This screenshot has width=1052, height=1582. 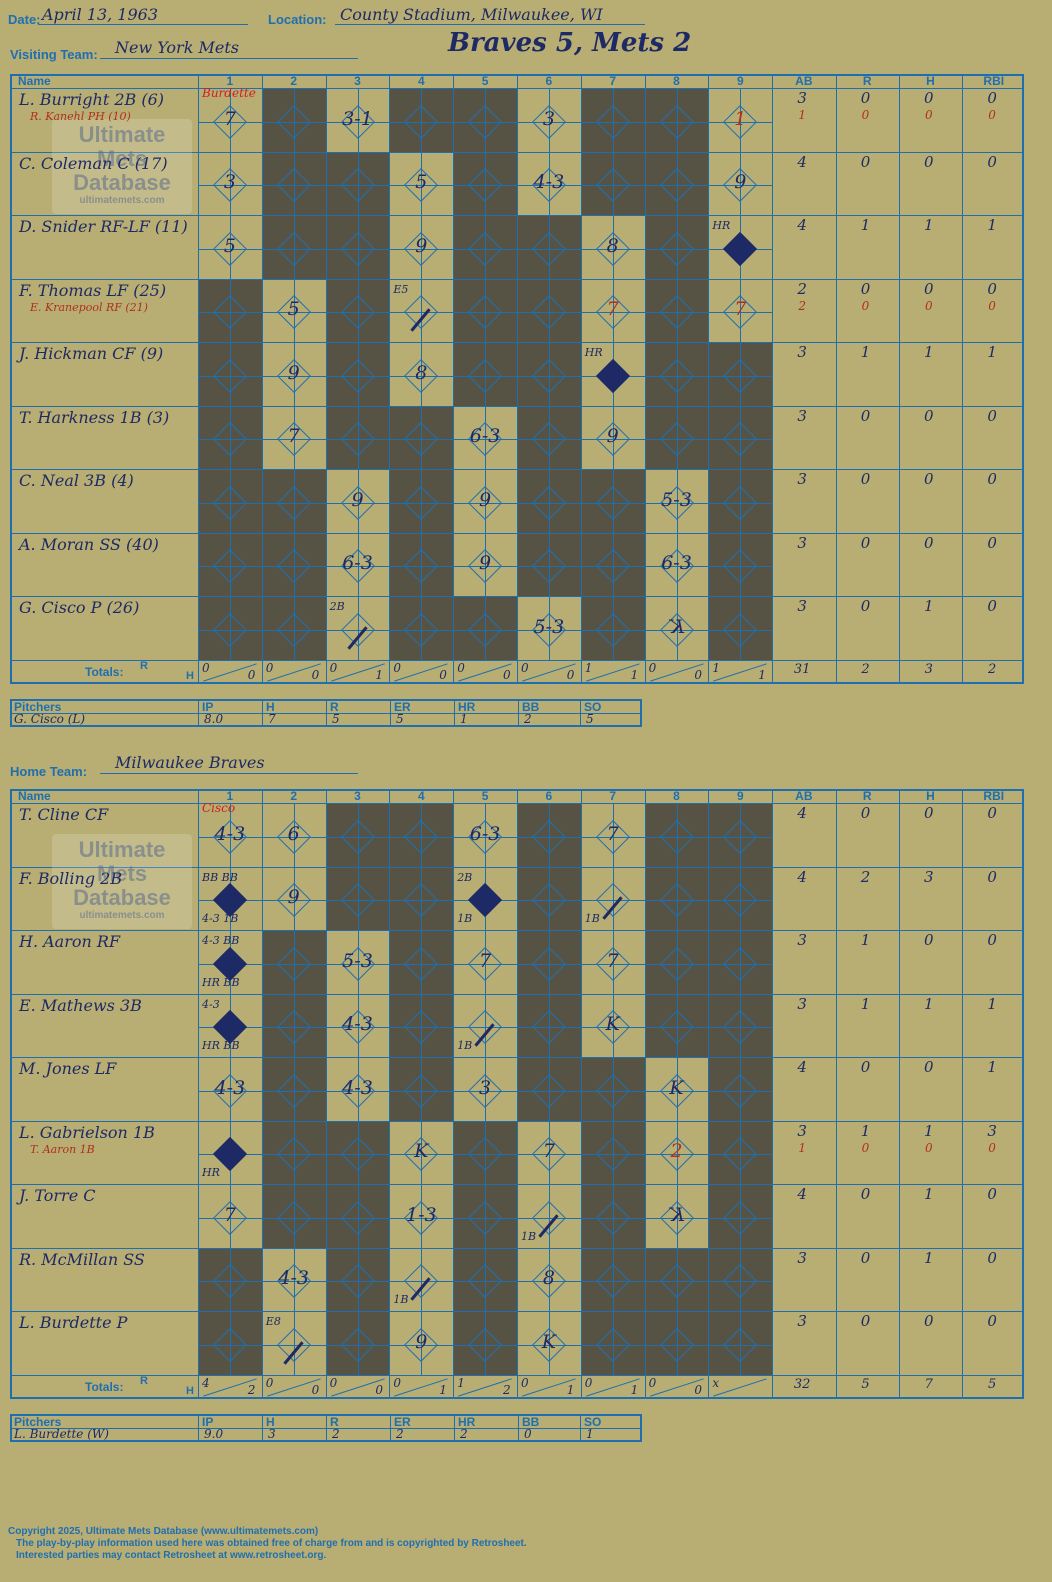 What do you see at coordinates (334, 707) in the screenshot?
I see `pitcher-col-r: R` at bounding box center [334, 707].